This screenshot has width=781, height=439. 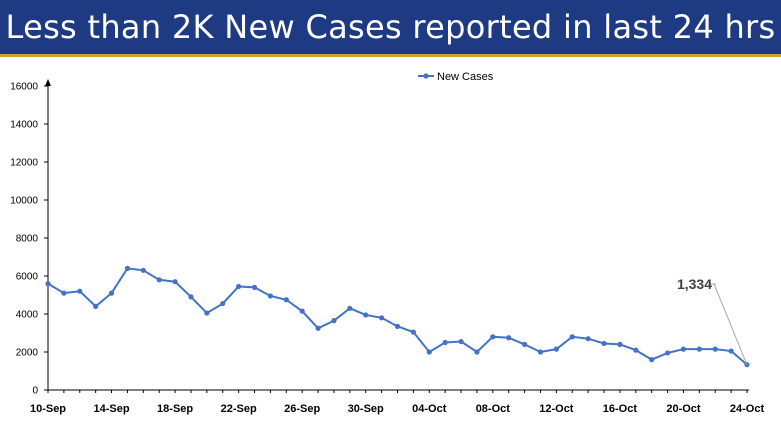 What do you see at coordinates (730, 324) in the screenshot?
I see `annotation-leader` at bounding box center [730, 324].